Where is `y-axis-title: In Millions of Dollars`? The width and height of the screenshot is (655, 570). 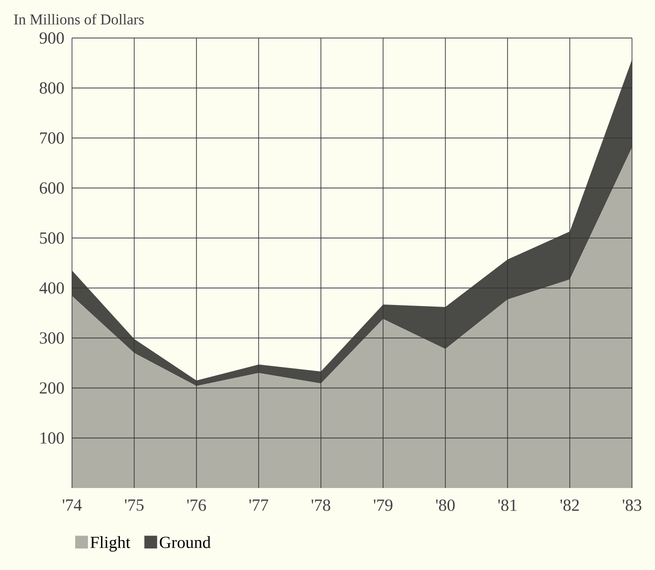
y-axis-title: In Millions of Dollars is located at coordinates (79, 19).